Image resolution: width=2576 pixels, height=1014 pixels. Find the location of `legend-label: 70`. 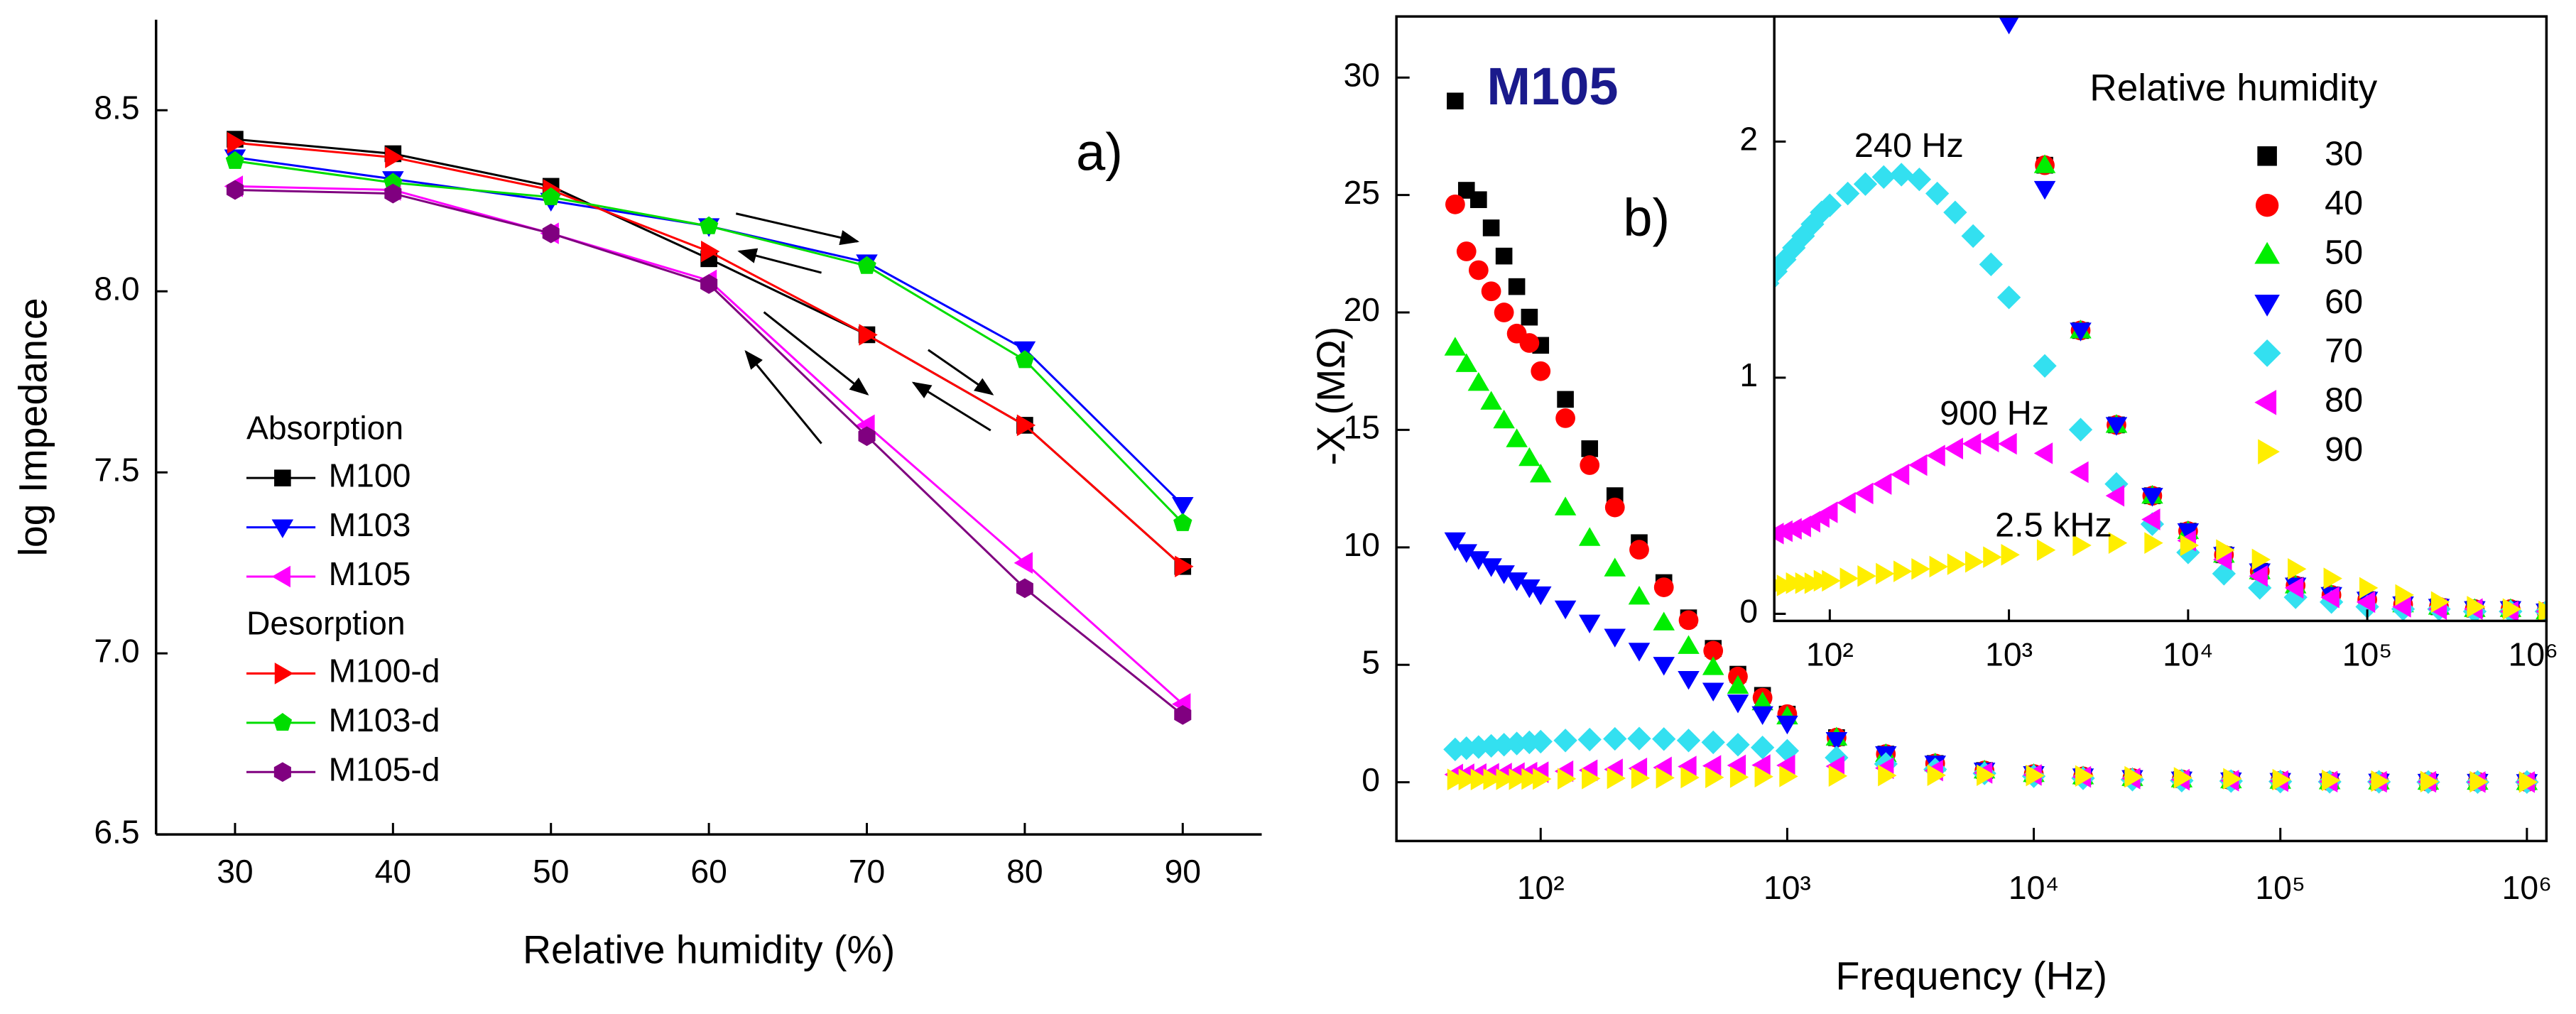

legend-label: 70 is located at coordinates (2344, 351).